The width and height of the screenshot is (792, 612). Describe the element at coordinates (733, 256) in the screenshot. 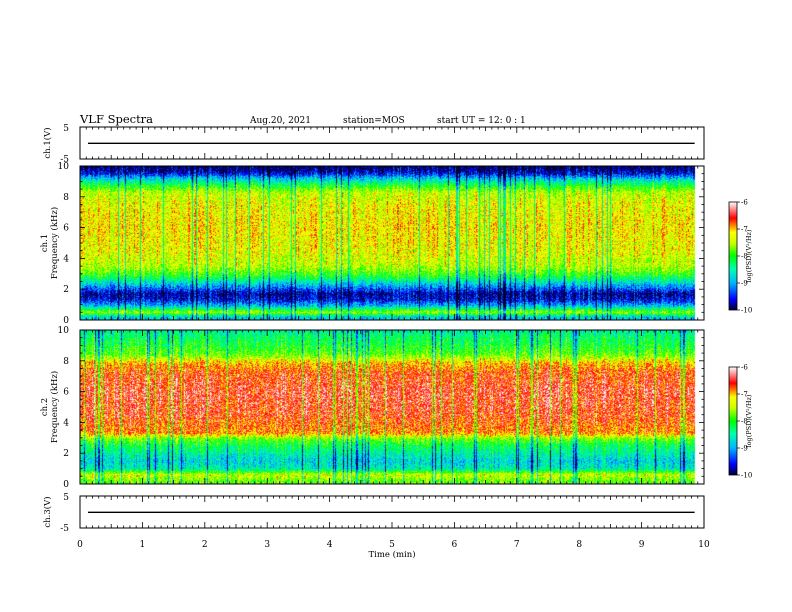

I see `ch1-colorbar-gradient` at that location.